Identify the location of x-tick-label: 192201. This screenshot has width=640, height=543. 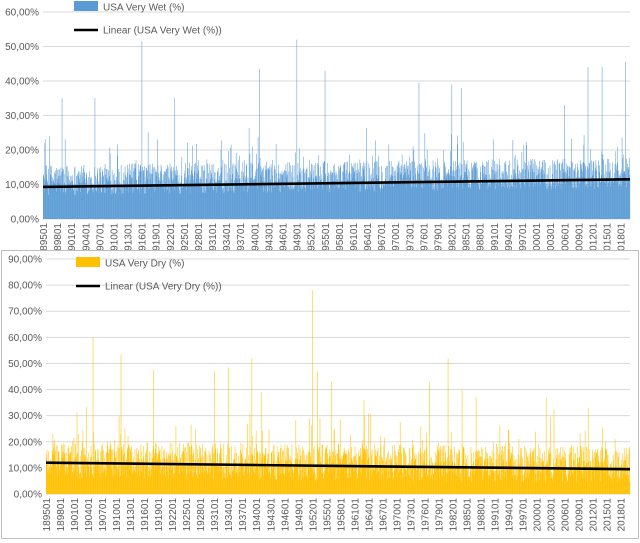
(171, 236).